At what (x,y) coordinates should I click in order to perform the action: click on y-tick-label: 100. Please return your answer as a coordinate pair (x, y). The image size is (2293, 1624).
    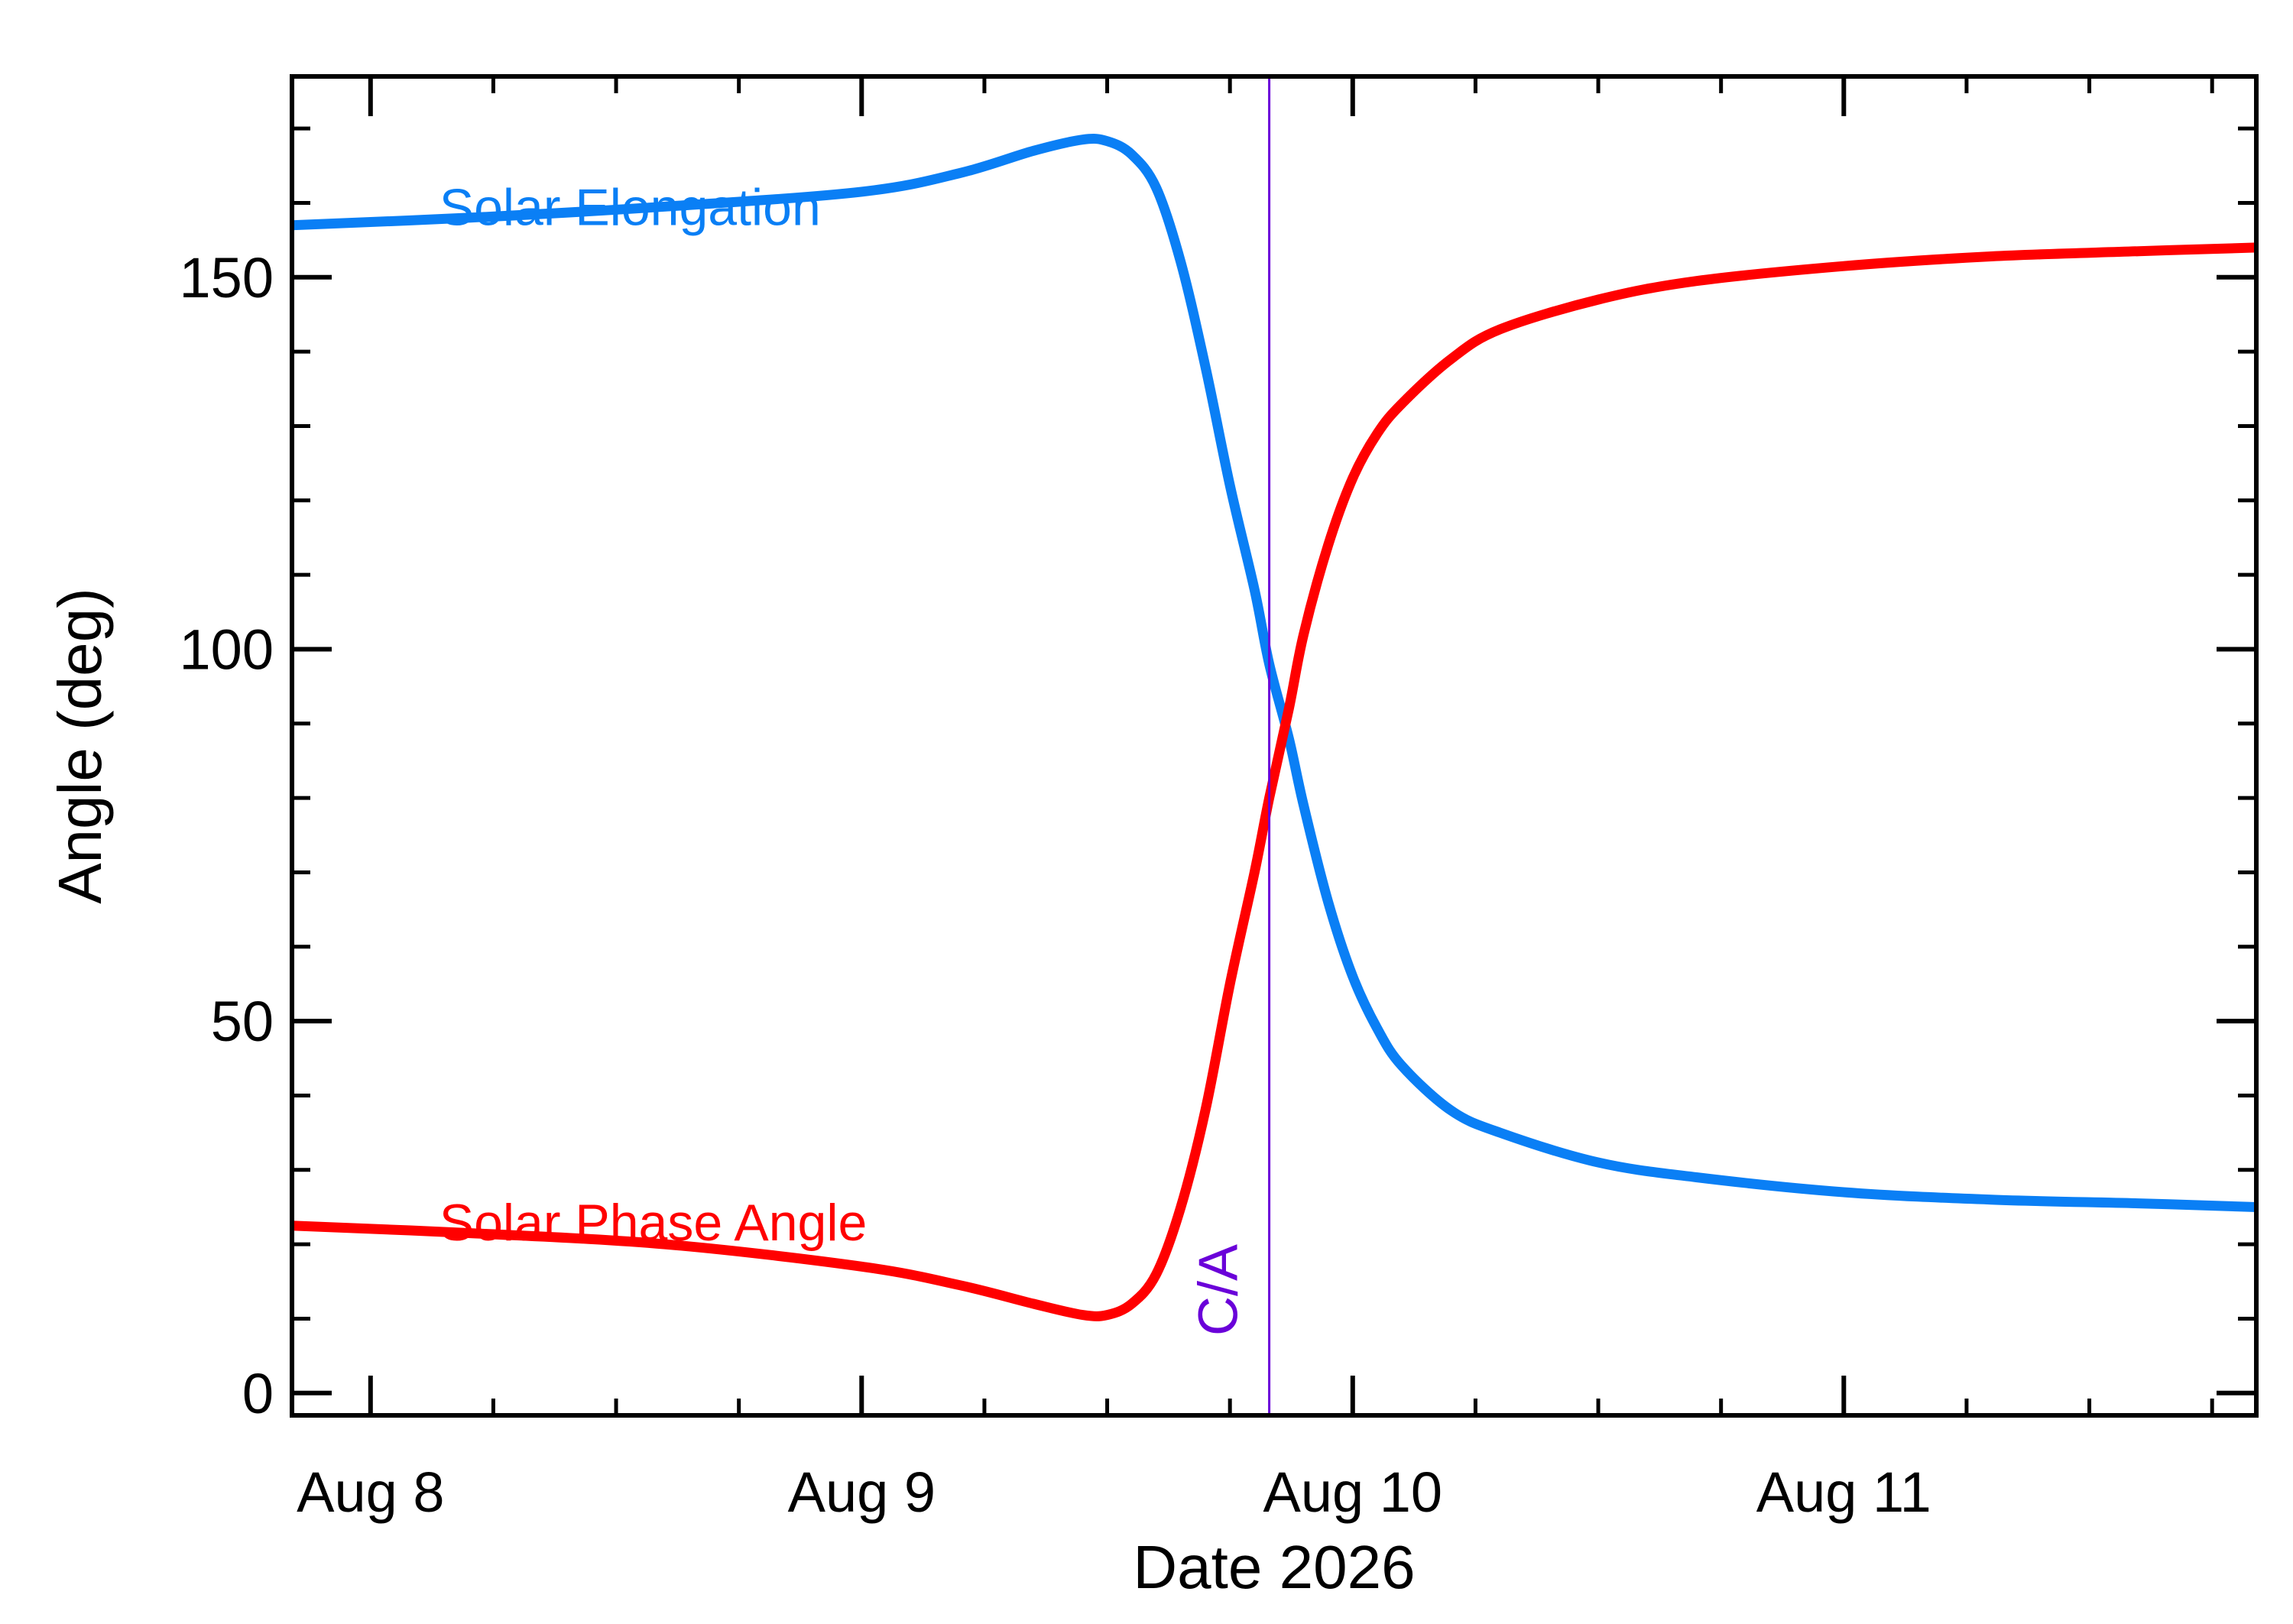
    Looking at the image, I should click on (227, 649).